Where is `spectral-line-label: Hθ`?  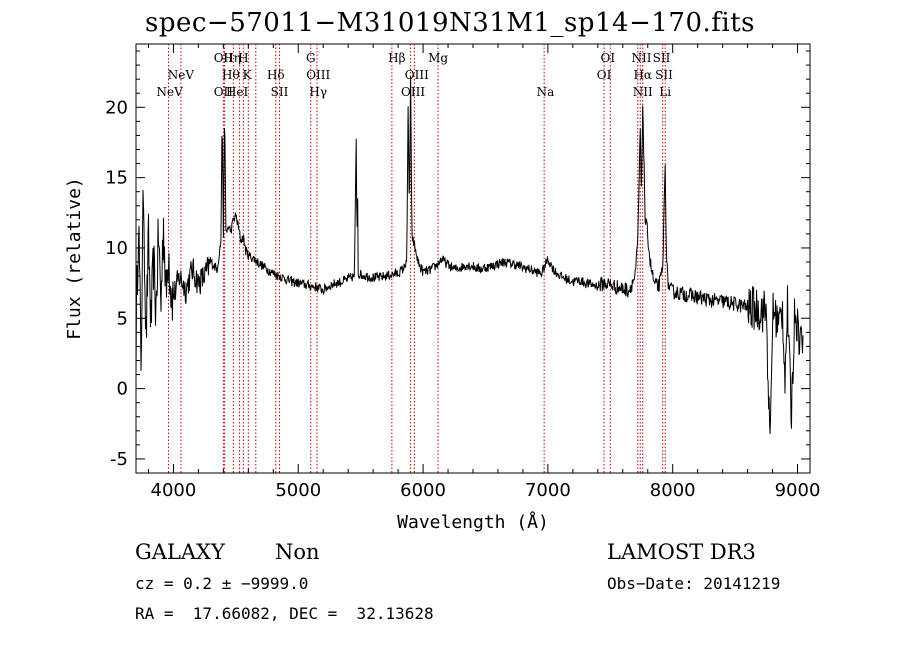 spectral-line-label: Hθ is located at coordinates (231, 75).